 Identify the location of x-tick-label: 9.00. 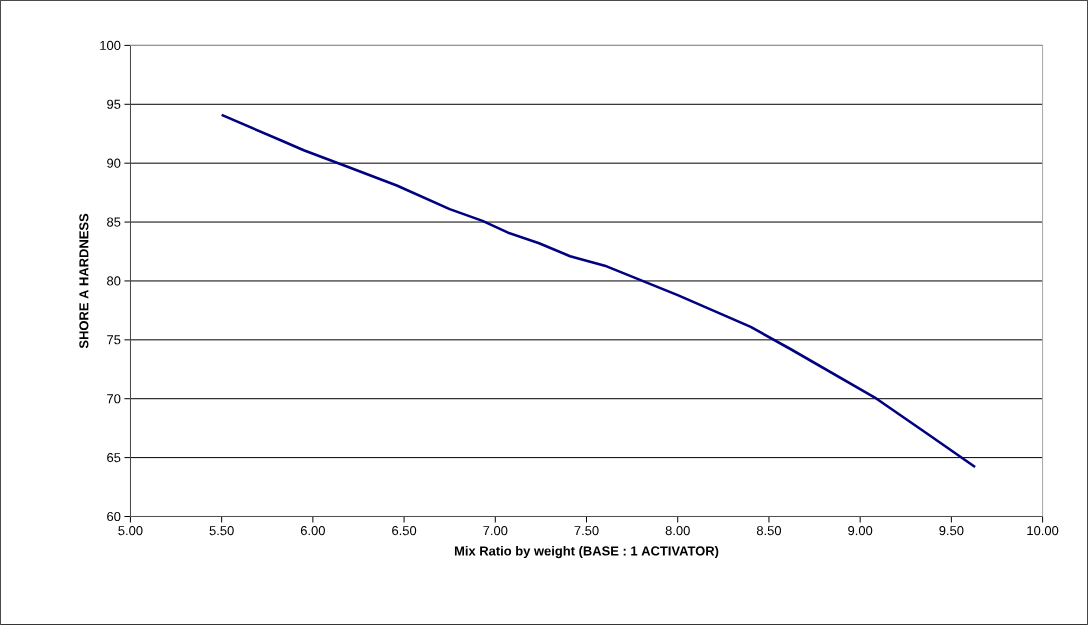
(860, 531).